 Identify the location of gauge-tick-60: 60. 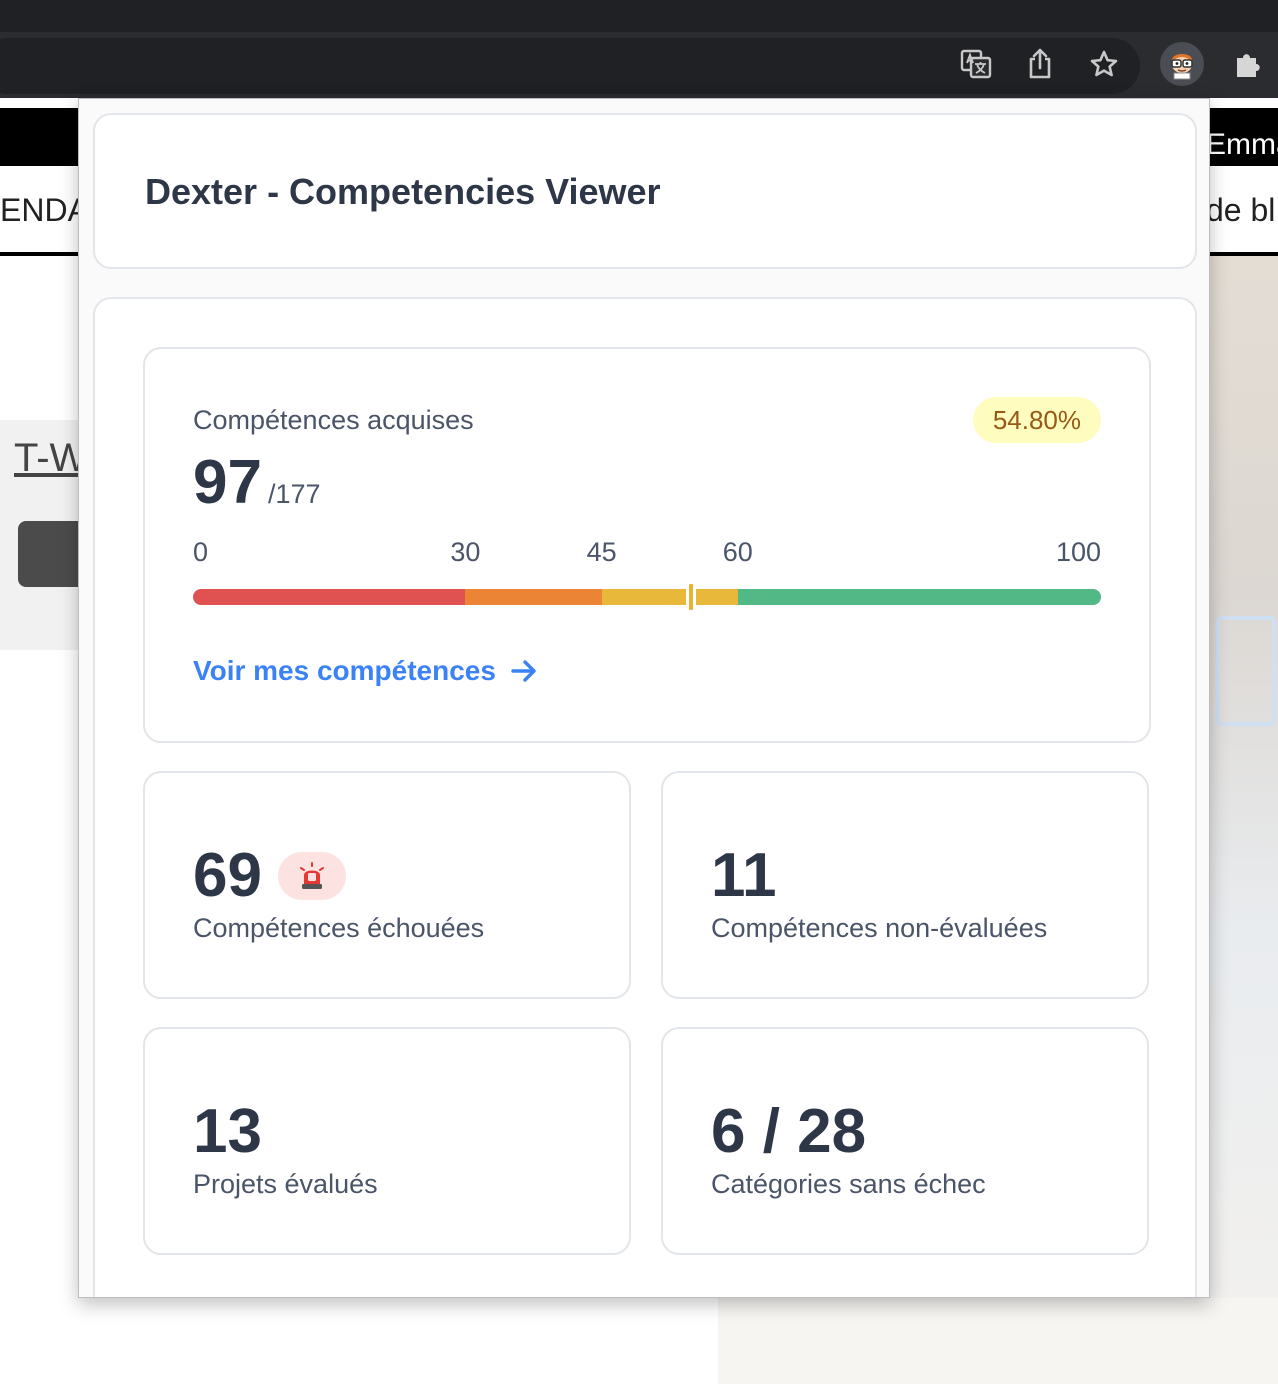
(737, 552).